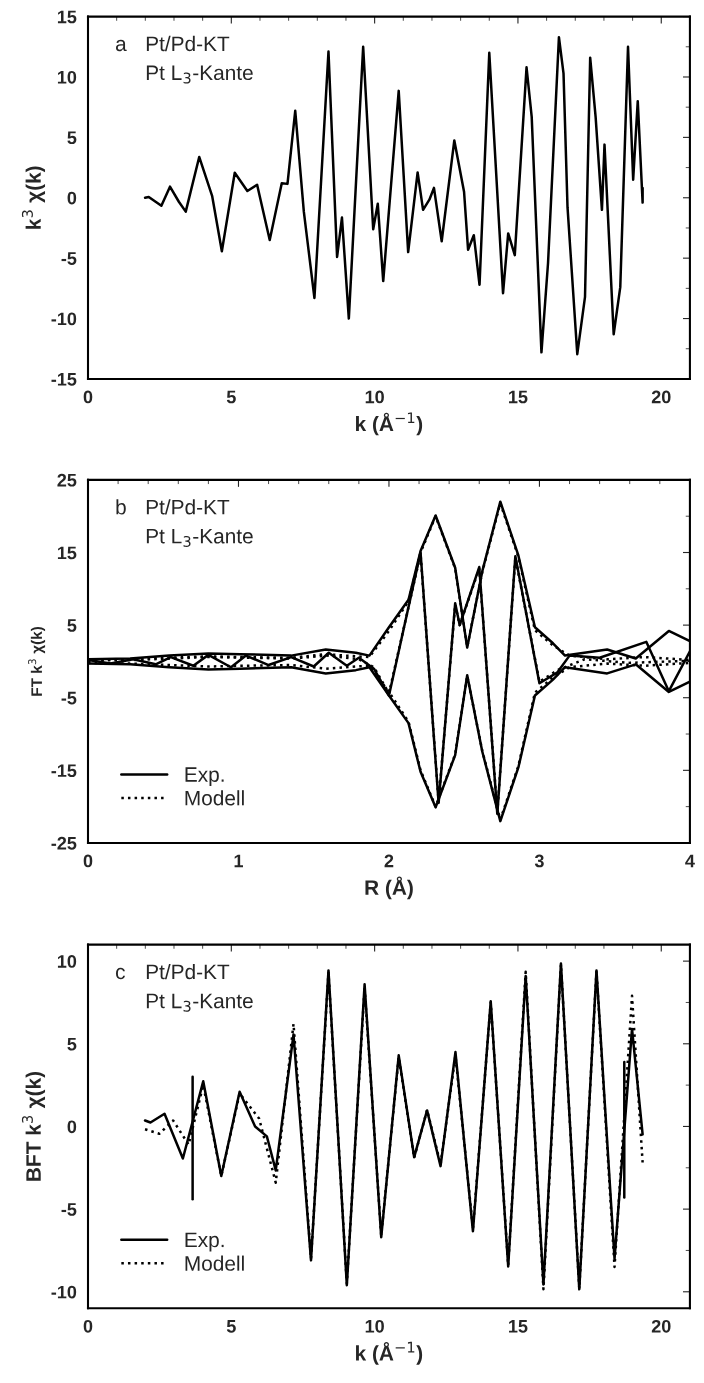  I want to click on annotation: c, so click(120, 973).